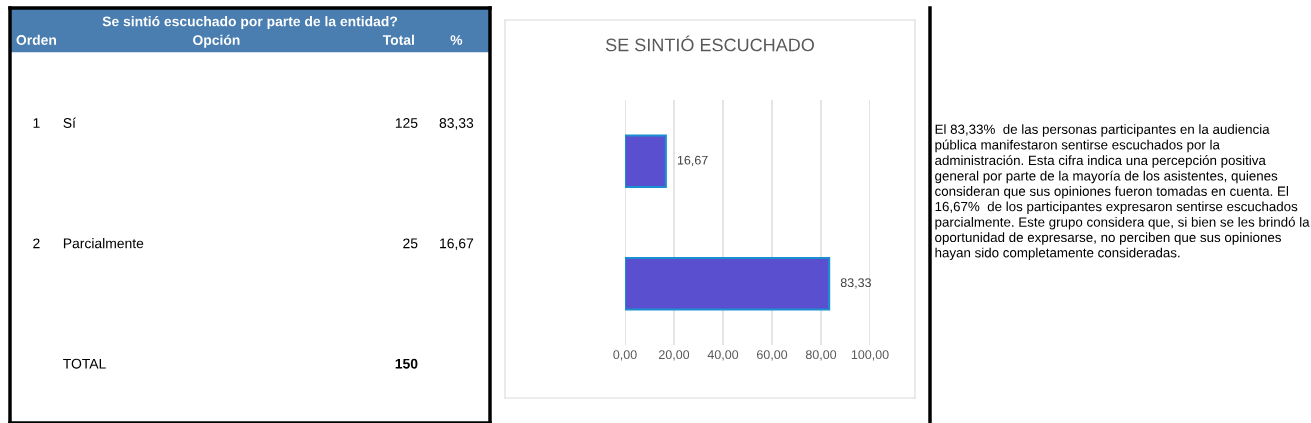 This screenshot has width=1311, height=423. I want to click on text: 1, so click(36, 123).